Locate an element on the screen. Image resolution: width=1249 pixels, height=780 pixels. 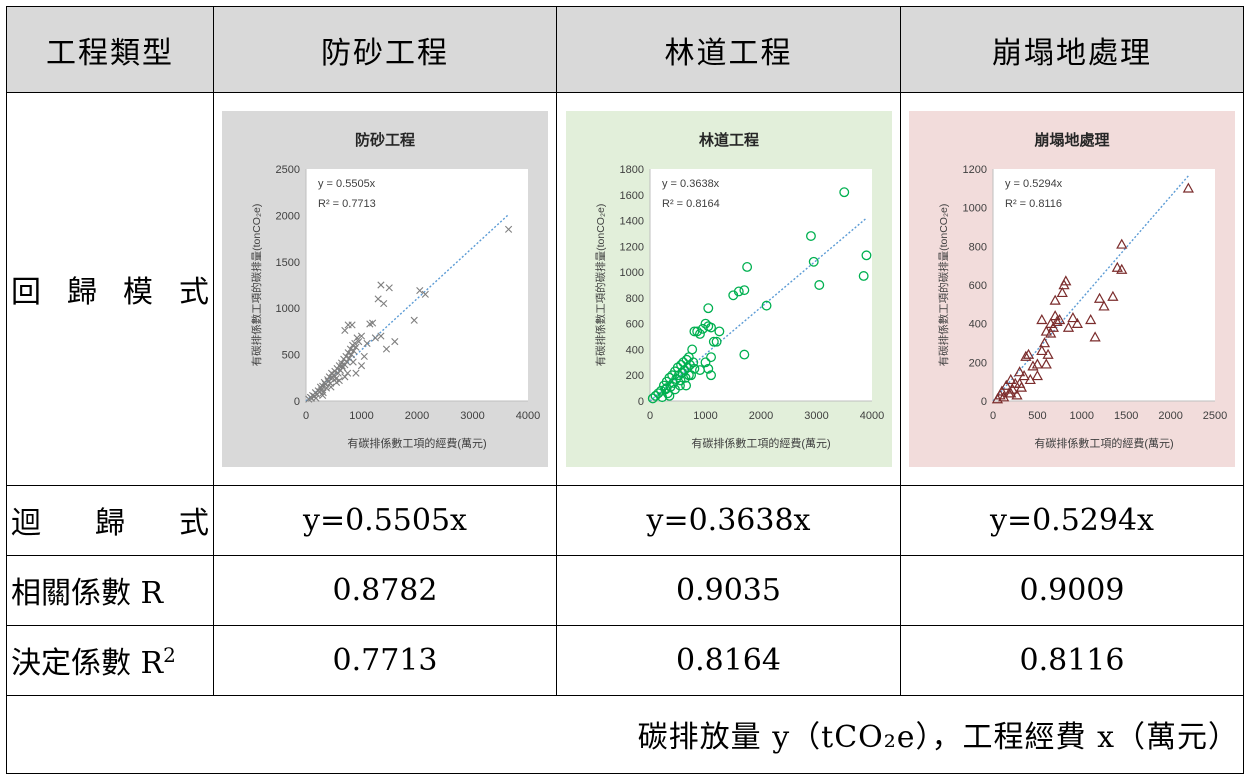
x-axis-label: 有碳排係數工項的經費(萬元) is located at coordinates (416, 443).